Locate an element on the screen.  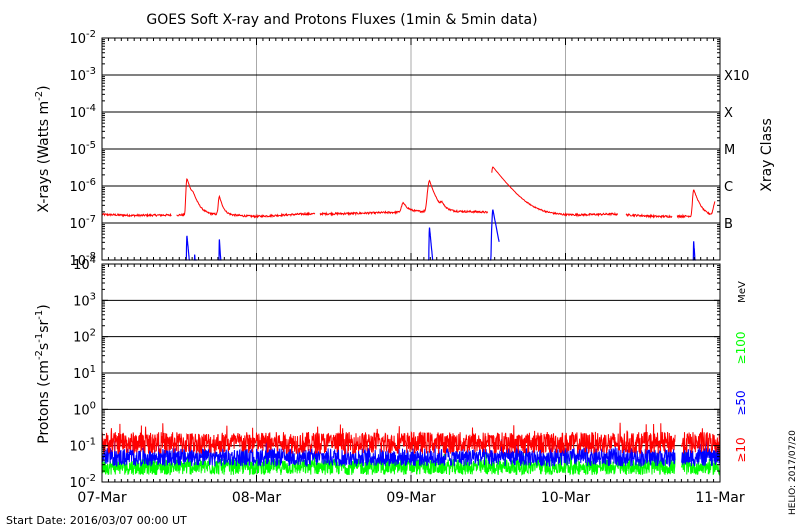
proton-y-tick: 10³ is located at coordinates (84, 300).